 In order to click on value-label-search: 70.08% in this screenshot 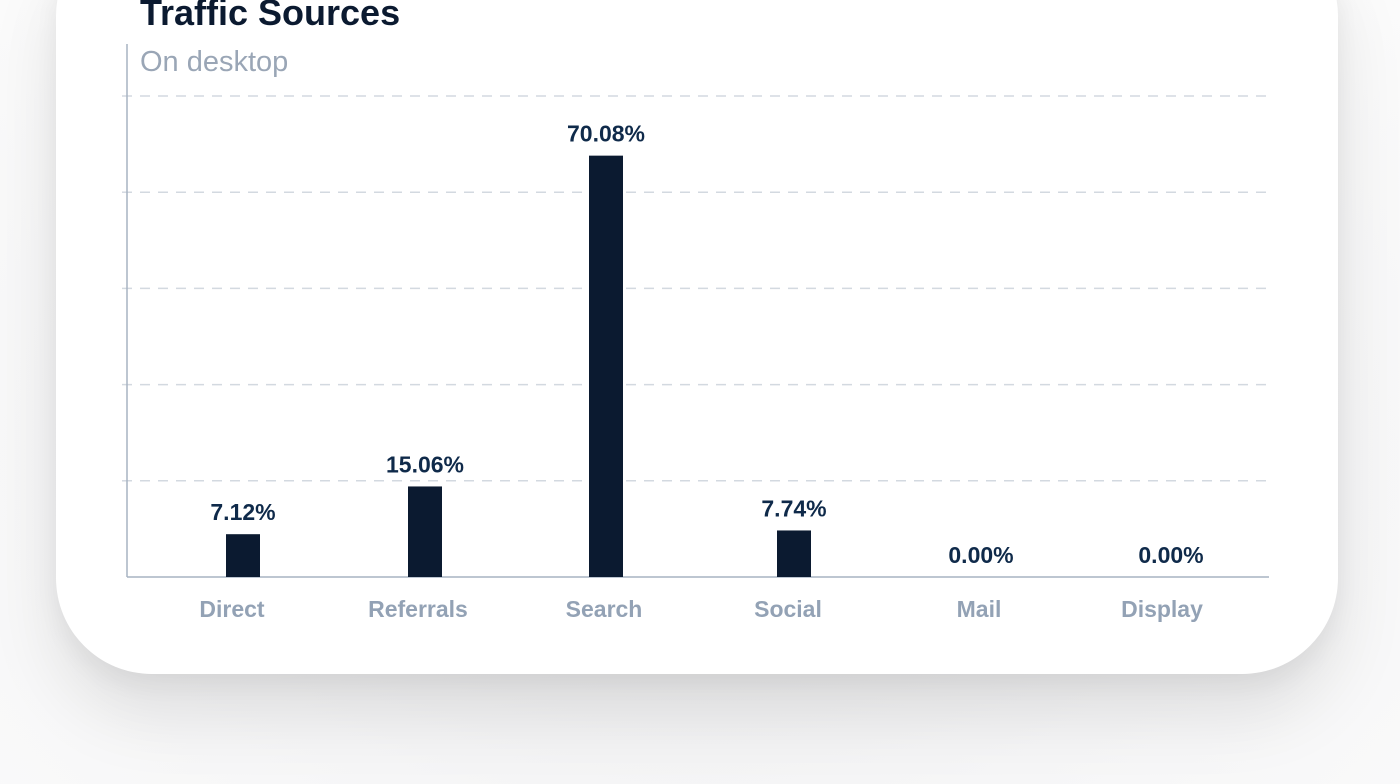, I will do `click(606, 134)`.